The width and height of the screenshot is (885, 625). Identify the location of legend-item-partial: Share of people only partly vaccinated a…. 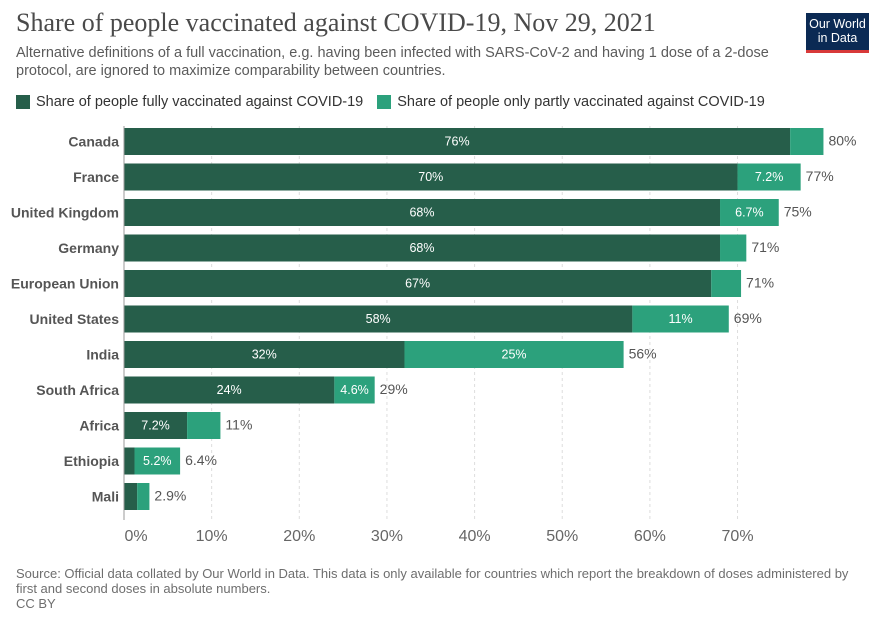
(571, 102).